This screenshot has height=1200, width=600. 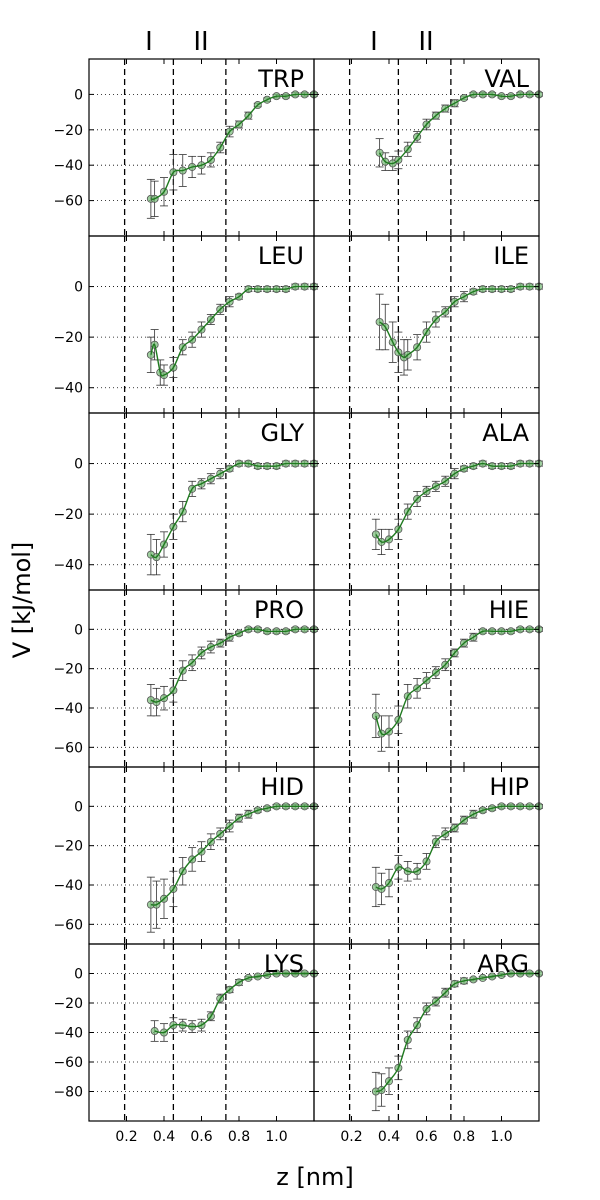 I want to click on y-tick-label: −80, so click(x=68, y=1093).